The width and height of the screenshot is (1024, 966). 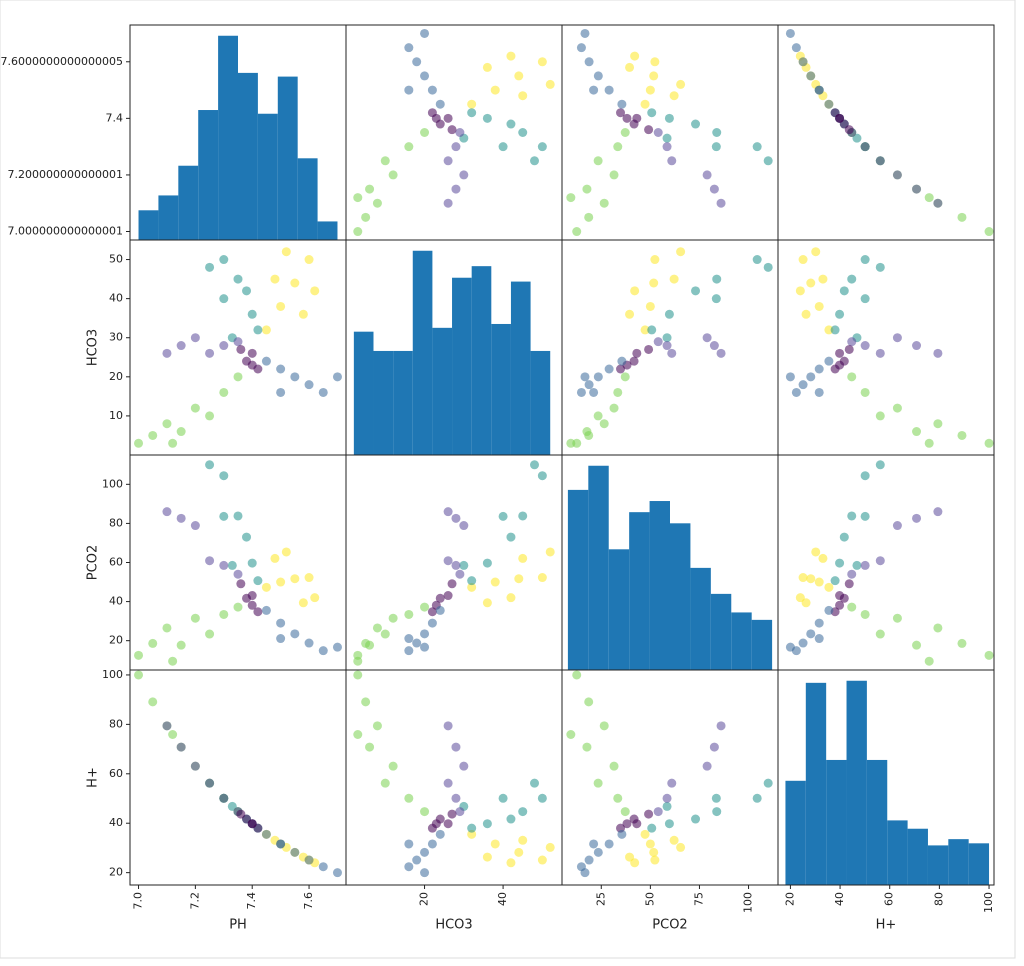 What do you see at coordinates (93, 562) in the screenshot?
I see `y-axis-label: PCO2` at bounding box center [93, 562].